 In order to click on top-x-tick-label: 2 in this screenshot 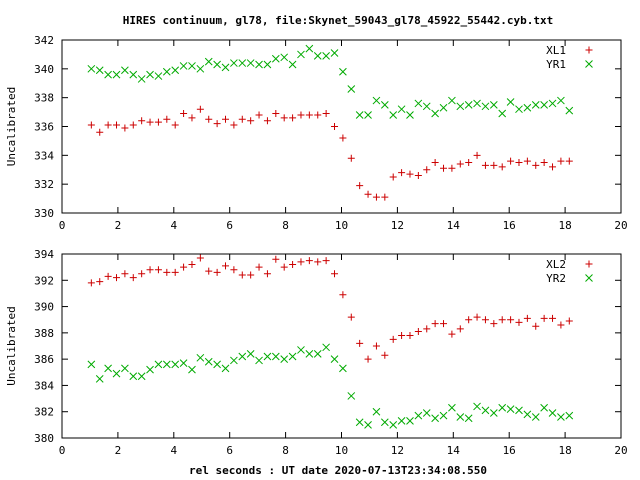, I will do `click(118, 225)`.